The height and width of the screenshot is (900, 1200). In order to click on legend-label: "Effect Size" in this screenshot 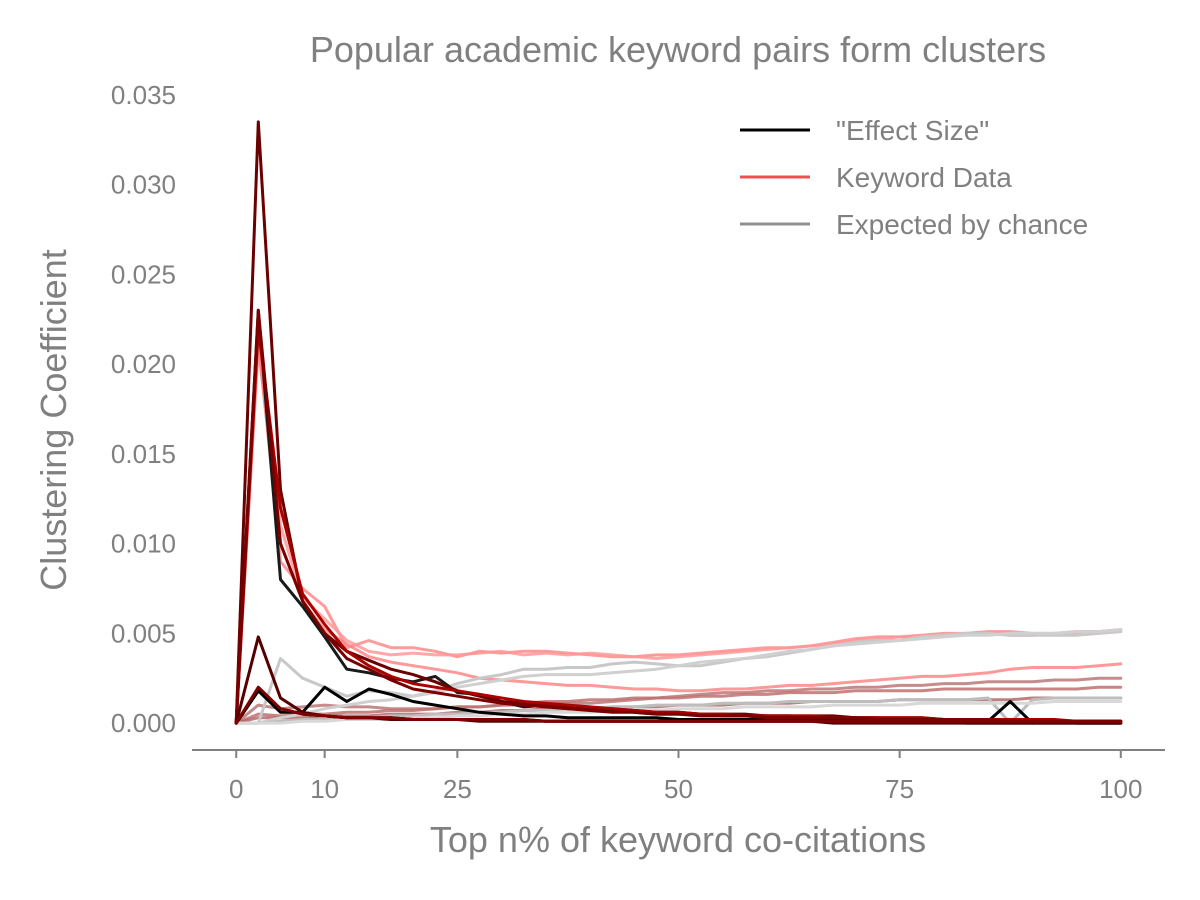, I will do `click(912, 130)`.